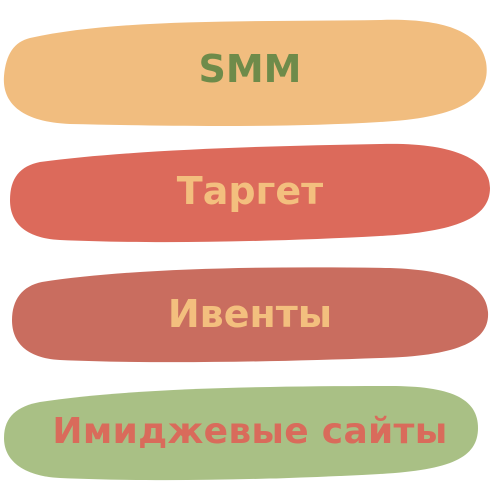 This screenshot has width=500, height=500. Describe the element at coordinates (250, 431) in the screenshot. I see `label-image-sites: Имиджевые сайты` at that location.